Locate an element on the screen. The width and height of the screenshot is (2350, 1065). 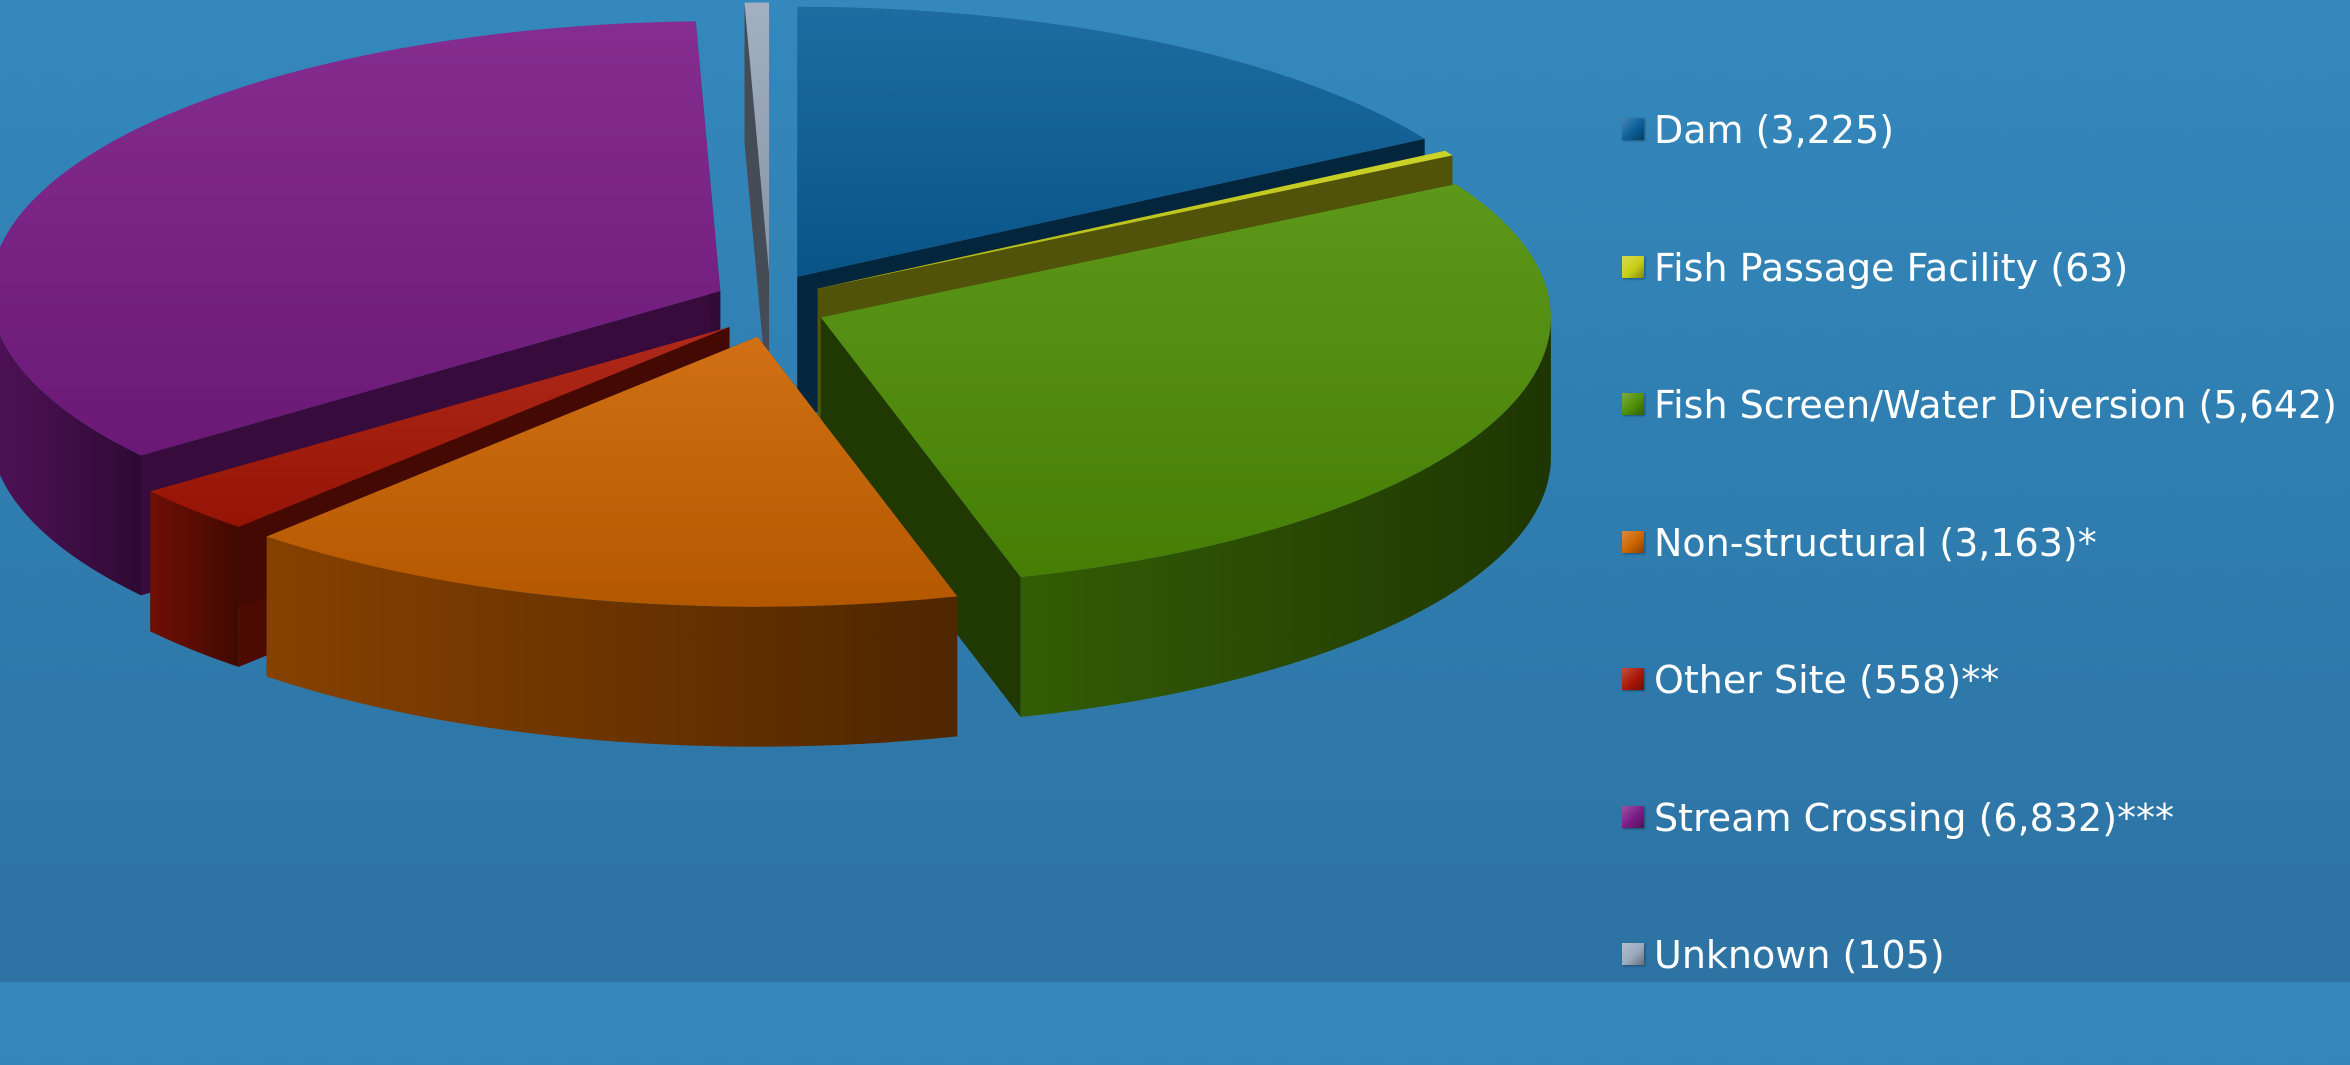
legend-item-other-site: Other Site (558)** is located at coordinates (1982, 721).